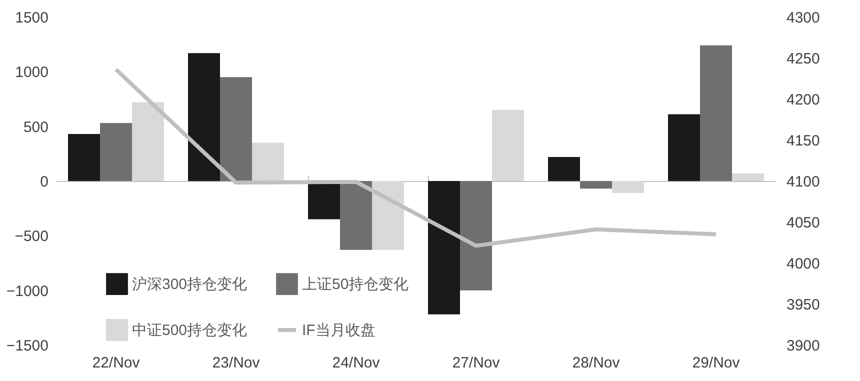  I want to click on y2-tick-label: 4200, so click(803, 100).